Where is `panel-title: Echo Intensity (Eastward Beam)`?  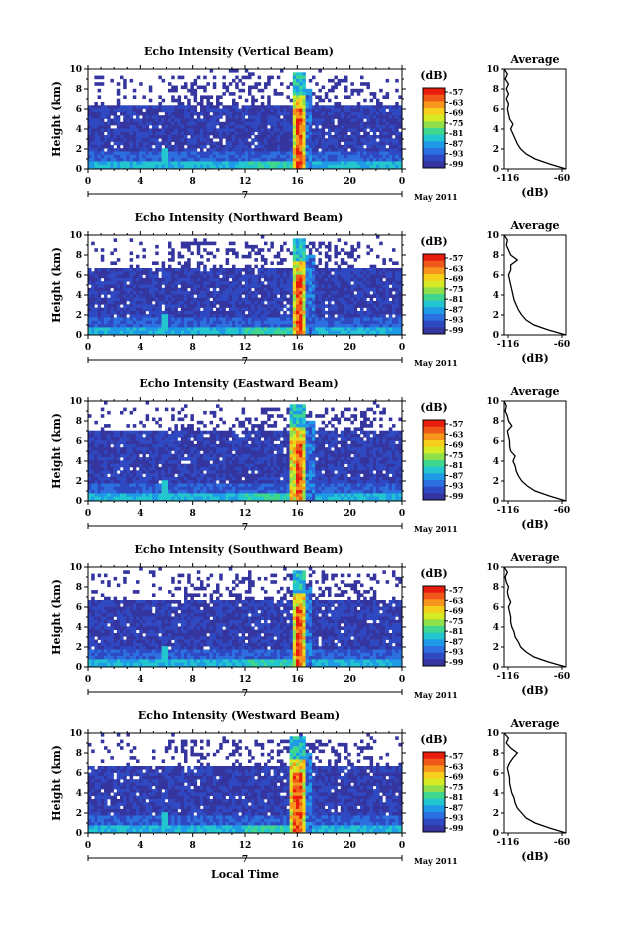
panel-title: Echo Intensity (Eastward Beam) is located at coordinates (238, 383).